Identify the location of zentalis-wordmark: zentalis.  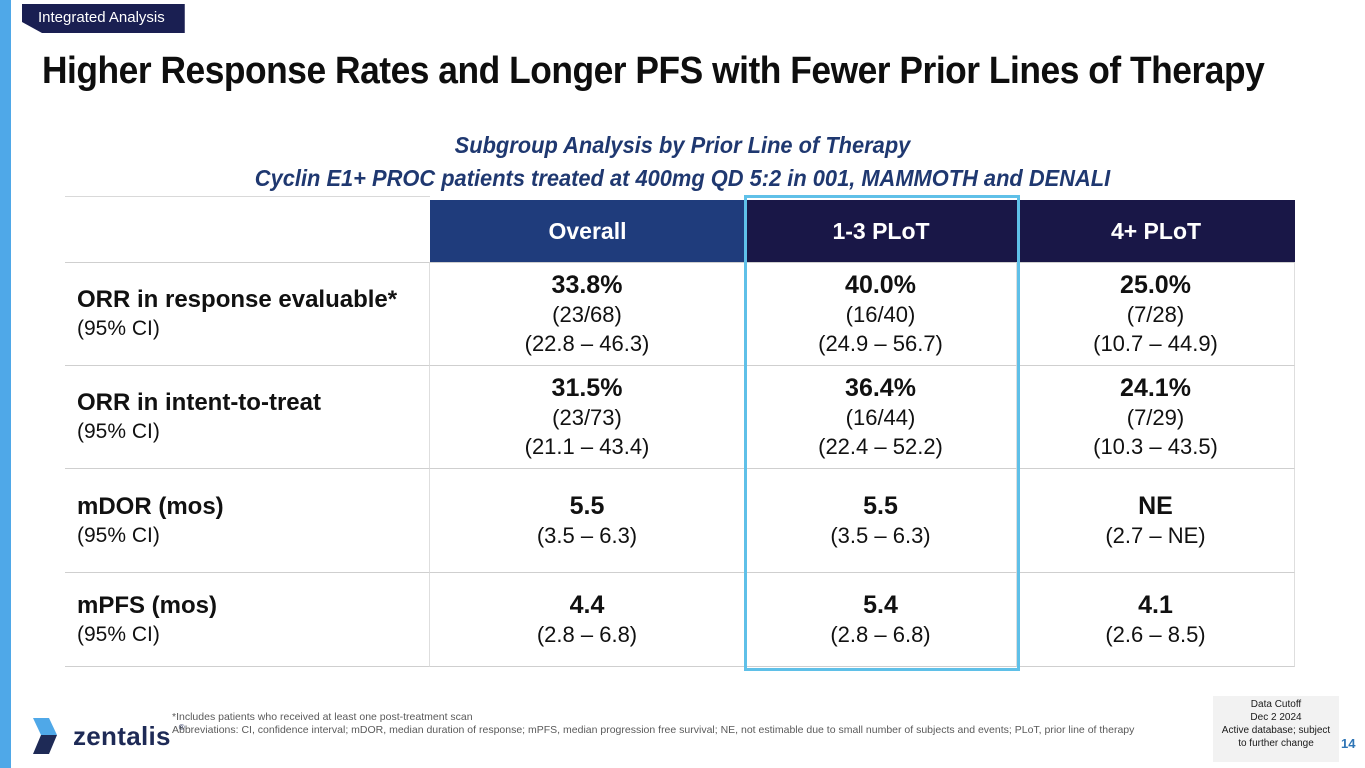
(122, 735).